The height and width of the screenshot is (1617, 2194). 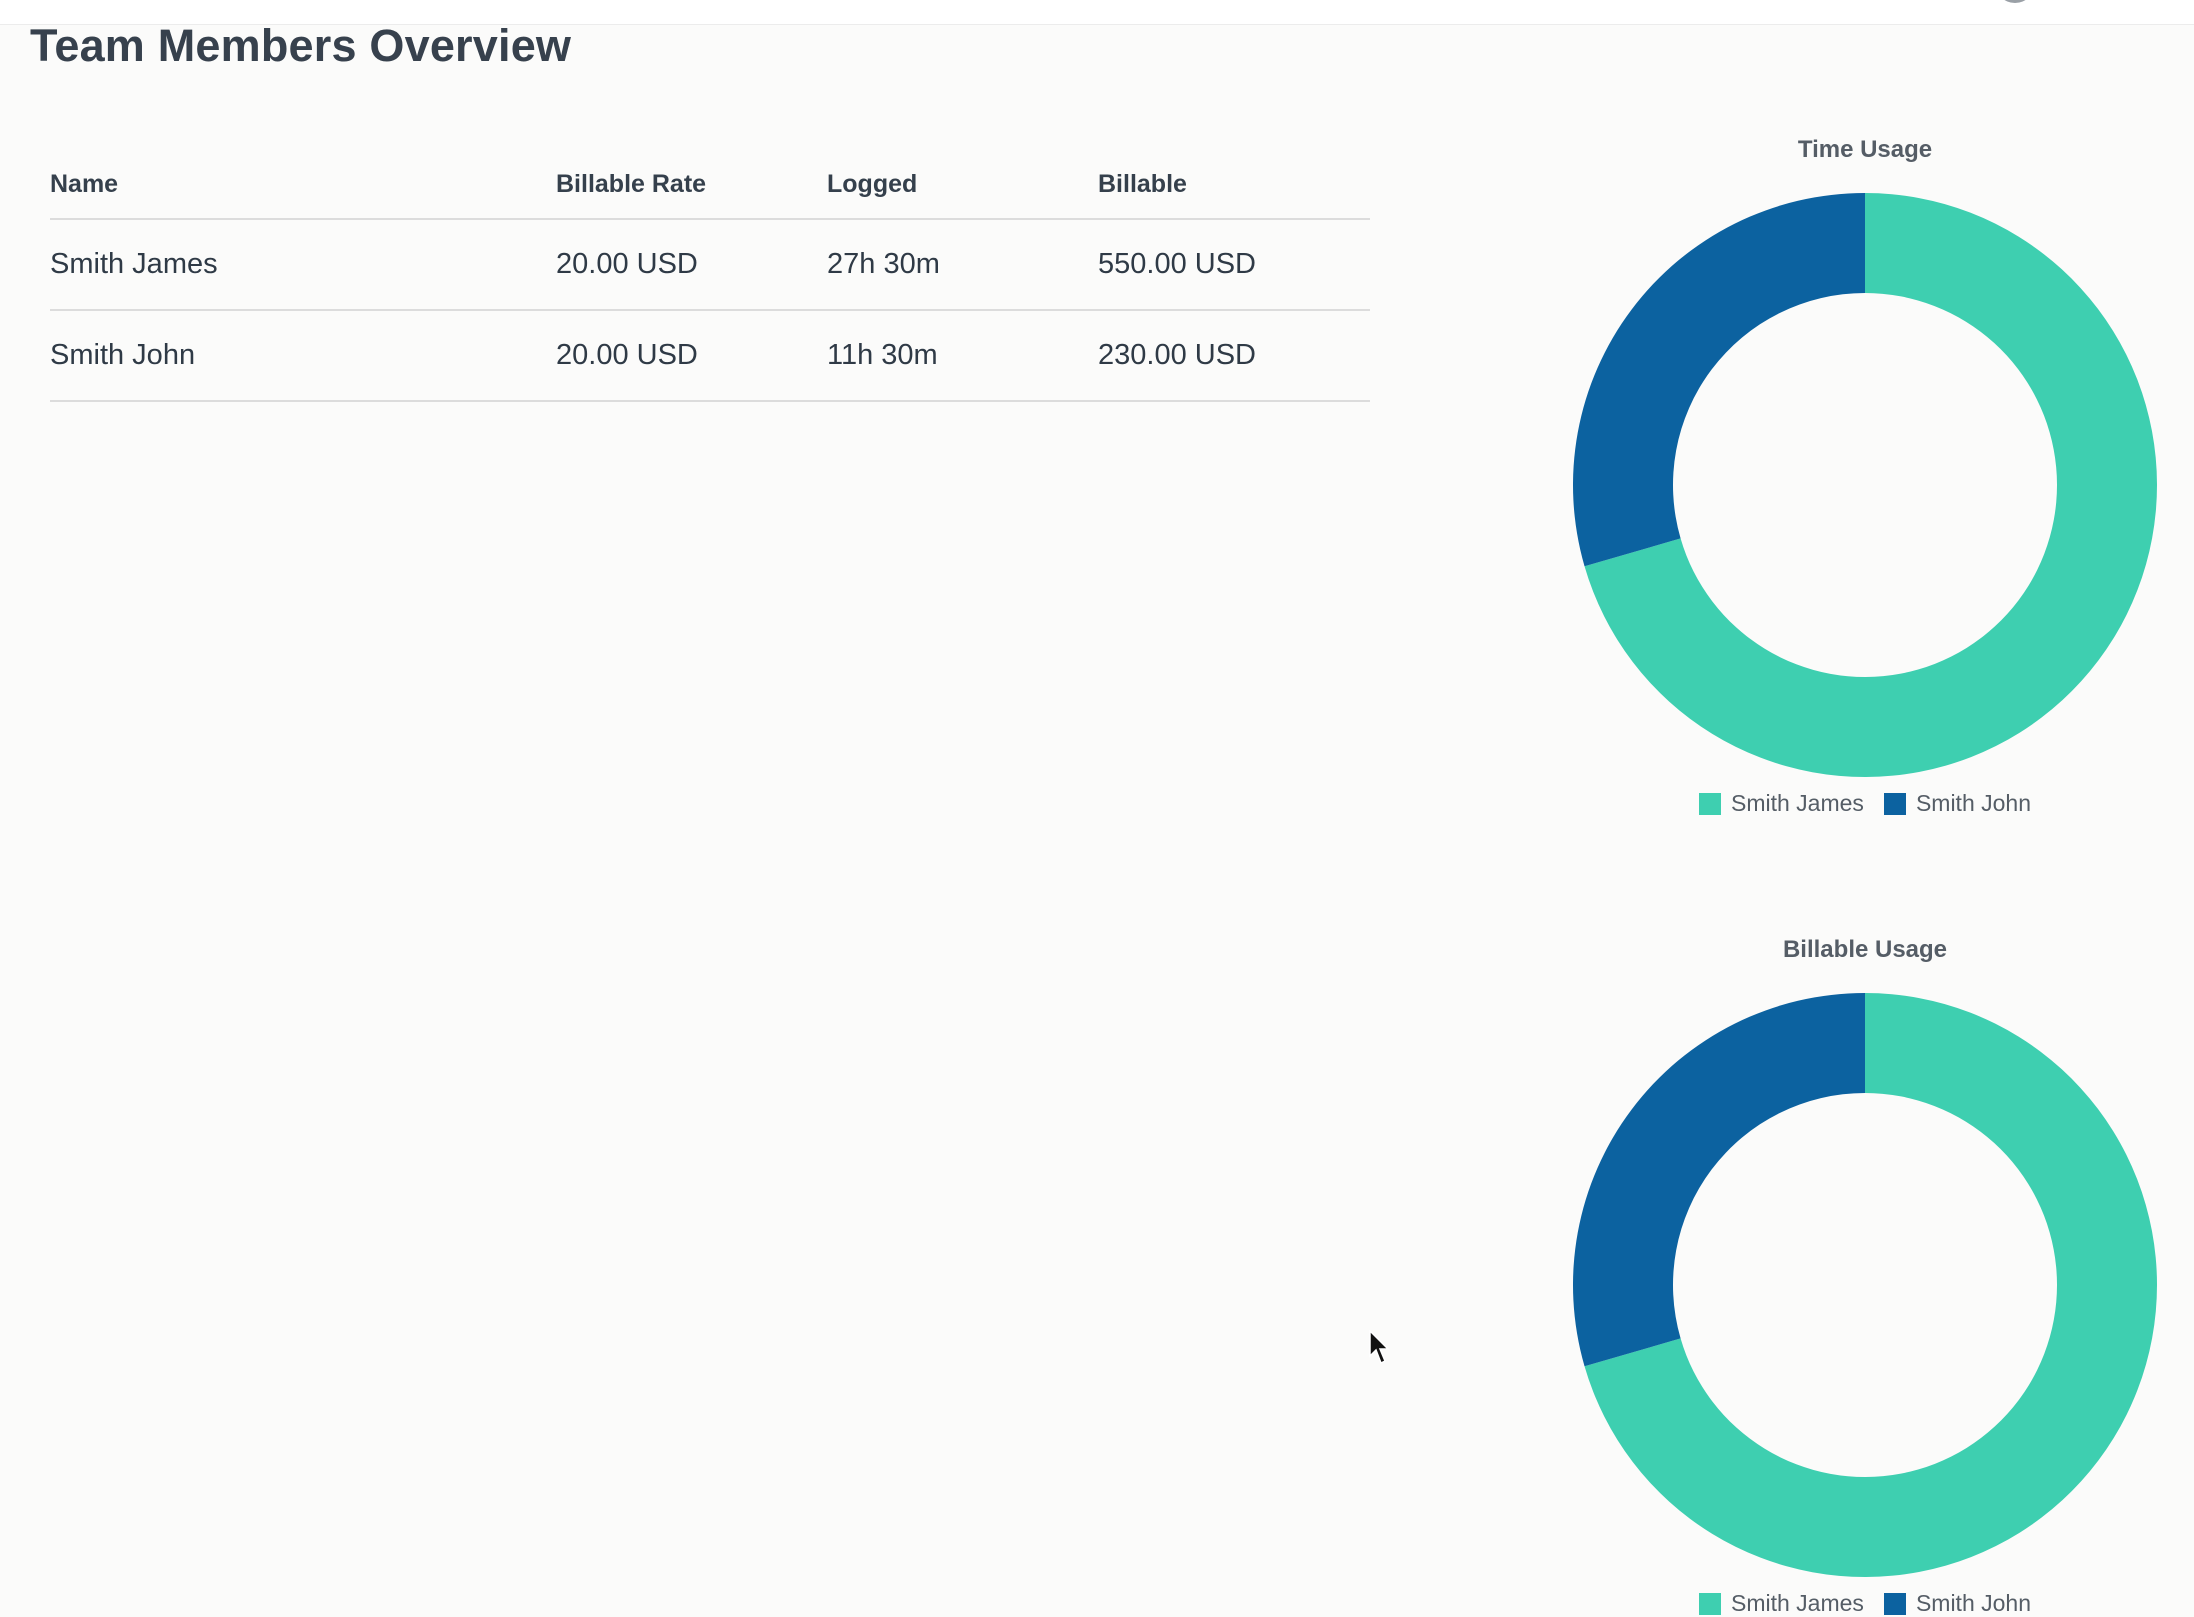 What do you see at coordinates (303, 356) in the screenshot?
I see `member-name-cell: Smith John` at bounding box center [303, 356].